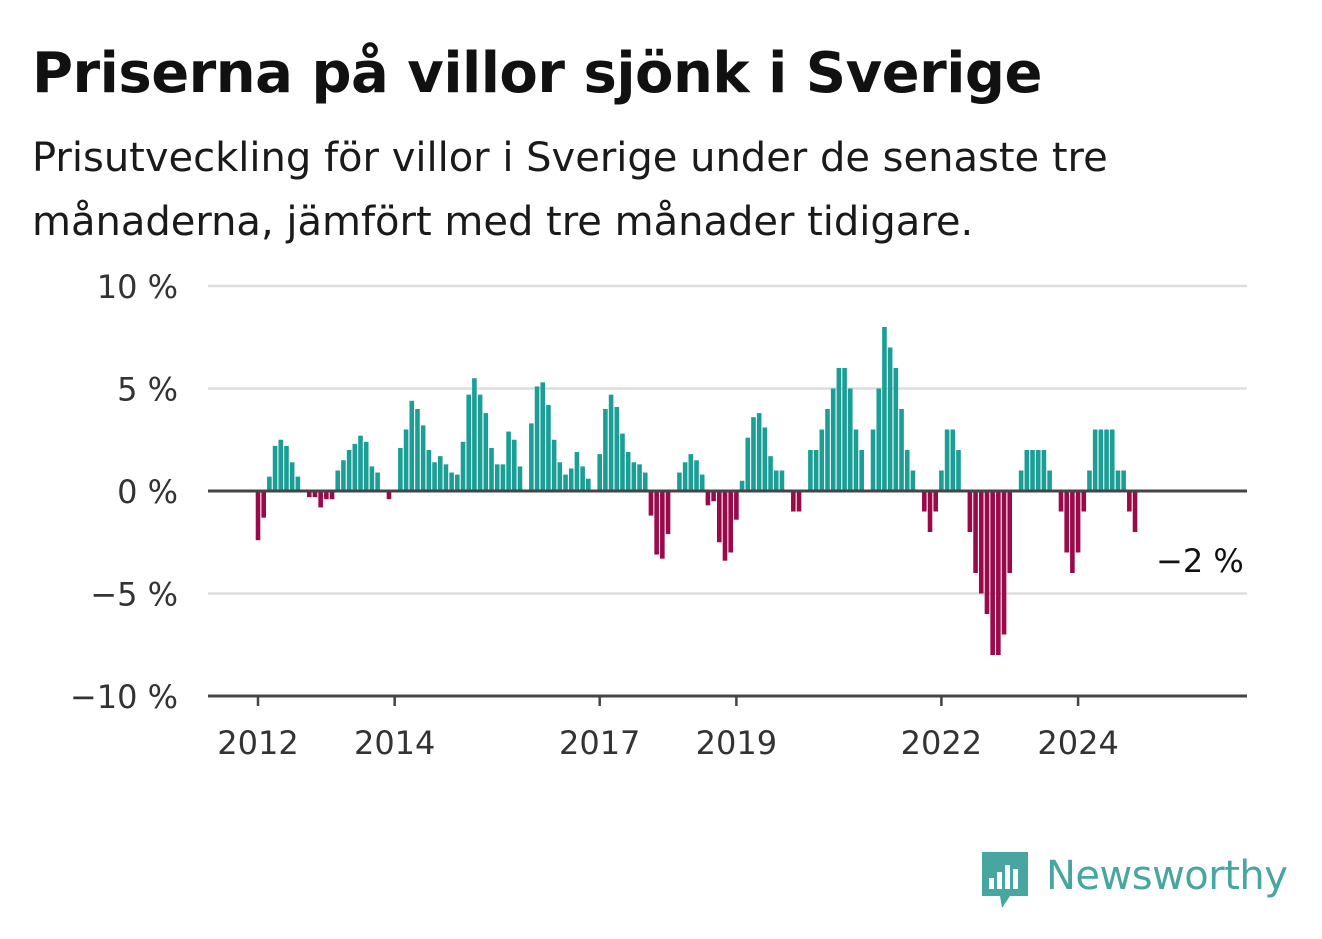 This screenshot has height=939, width=1322. Describe the element at coordinates (941, 743) in the screenshot. I see `x-tick-label: 2022` at that location.